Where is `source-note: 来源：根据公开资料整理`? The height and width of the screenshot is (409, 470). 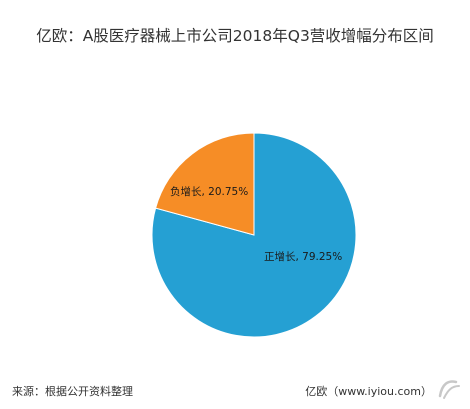 source-note: 来源：根据公开资料整理 is located at coordinates (72, 391).